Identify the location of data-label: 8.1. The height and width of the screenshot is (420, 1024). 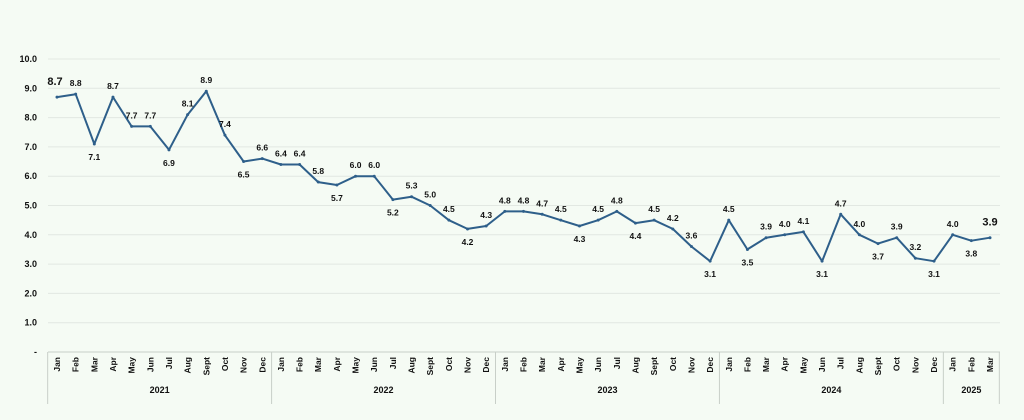
(188, 104).